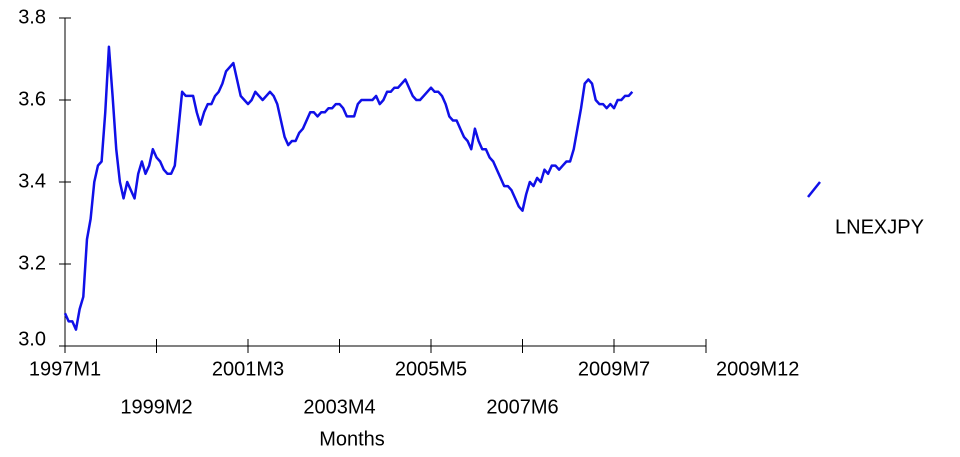  What do you see at coordinates (814, 189) in the screenshot?
I see `legend-swatch` at bounding box center [814, 189].